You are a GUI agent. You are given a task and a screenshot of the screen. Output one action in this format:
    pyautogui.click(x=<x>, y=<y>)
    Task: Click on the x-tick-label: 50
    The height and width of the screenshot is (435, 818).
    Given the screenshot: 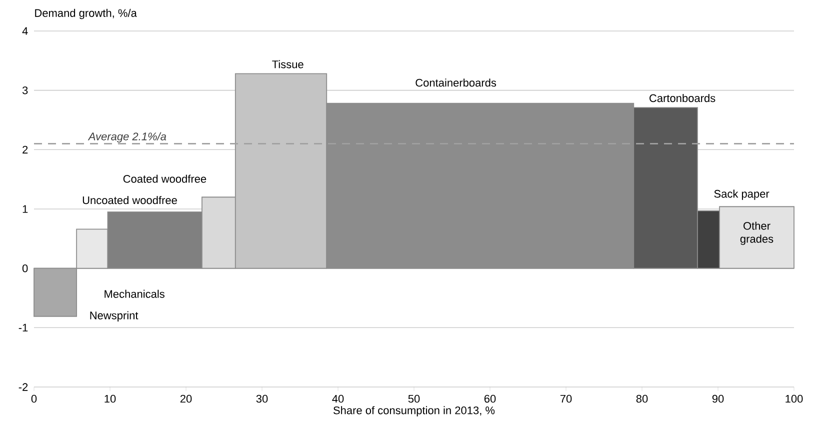 What is the action you would take?
    pyautogui.click(x=414, y=398)
    